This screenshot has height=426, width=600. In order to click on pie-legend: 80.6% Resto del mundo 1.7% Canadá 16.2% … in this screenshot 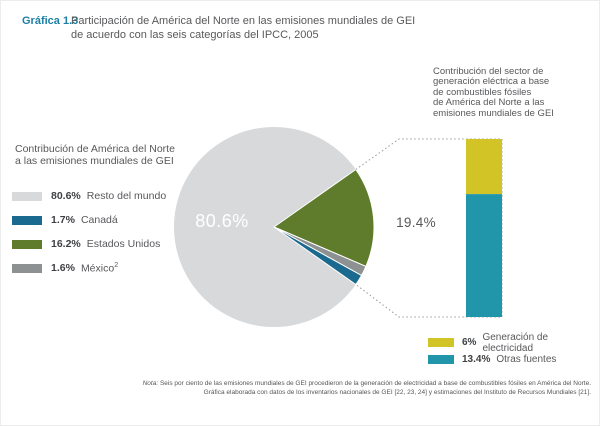, I will do `click(89, 232)`.